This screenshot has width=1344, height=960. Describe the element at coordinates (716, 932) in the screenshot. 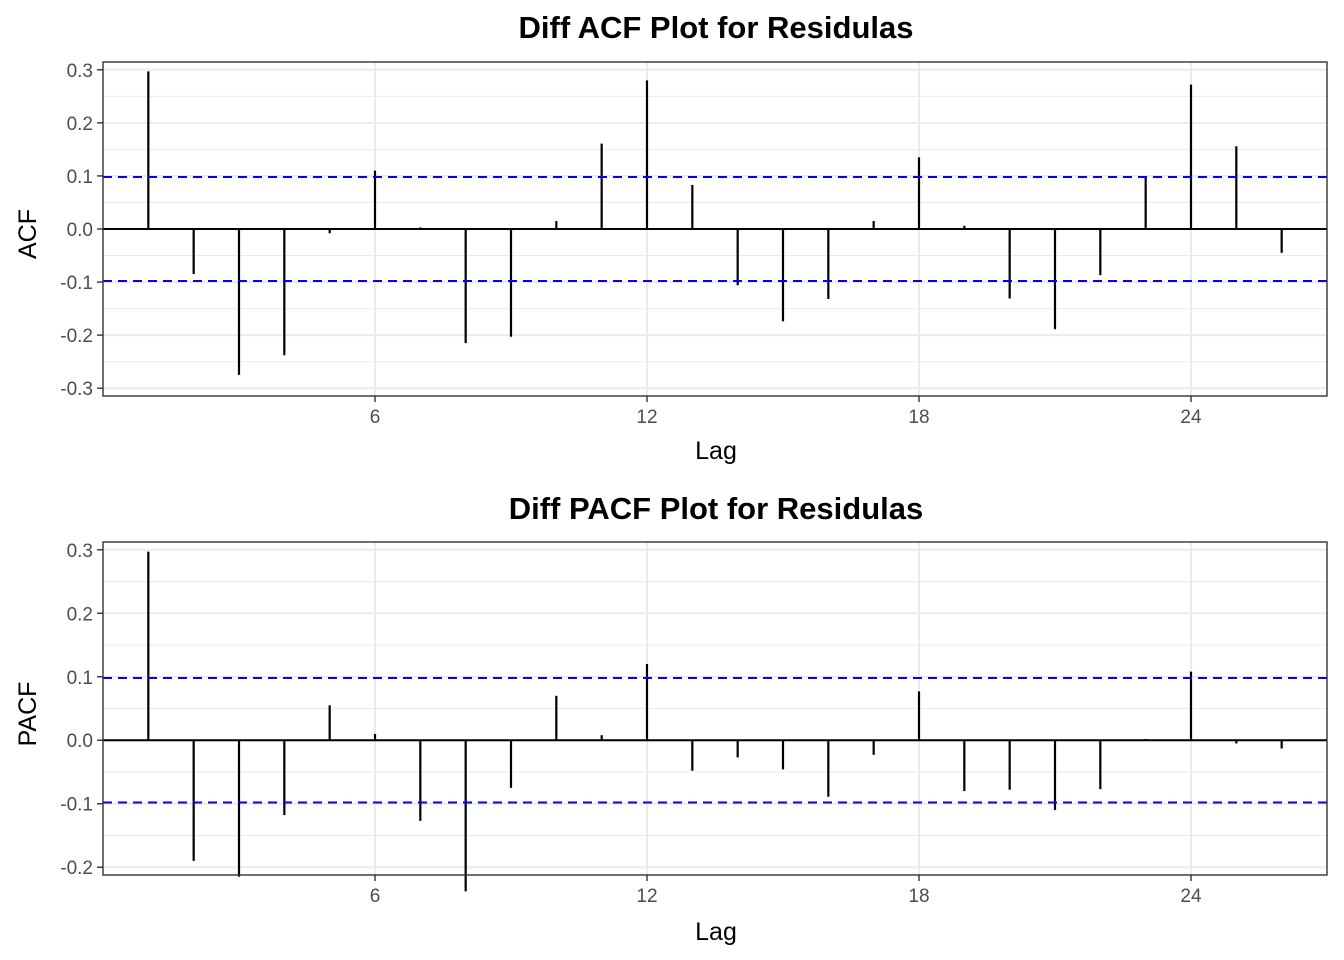

I see `pacf-x-axis-title: Lag` at that location.